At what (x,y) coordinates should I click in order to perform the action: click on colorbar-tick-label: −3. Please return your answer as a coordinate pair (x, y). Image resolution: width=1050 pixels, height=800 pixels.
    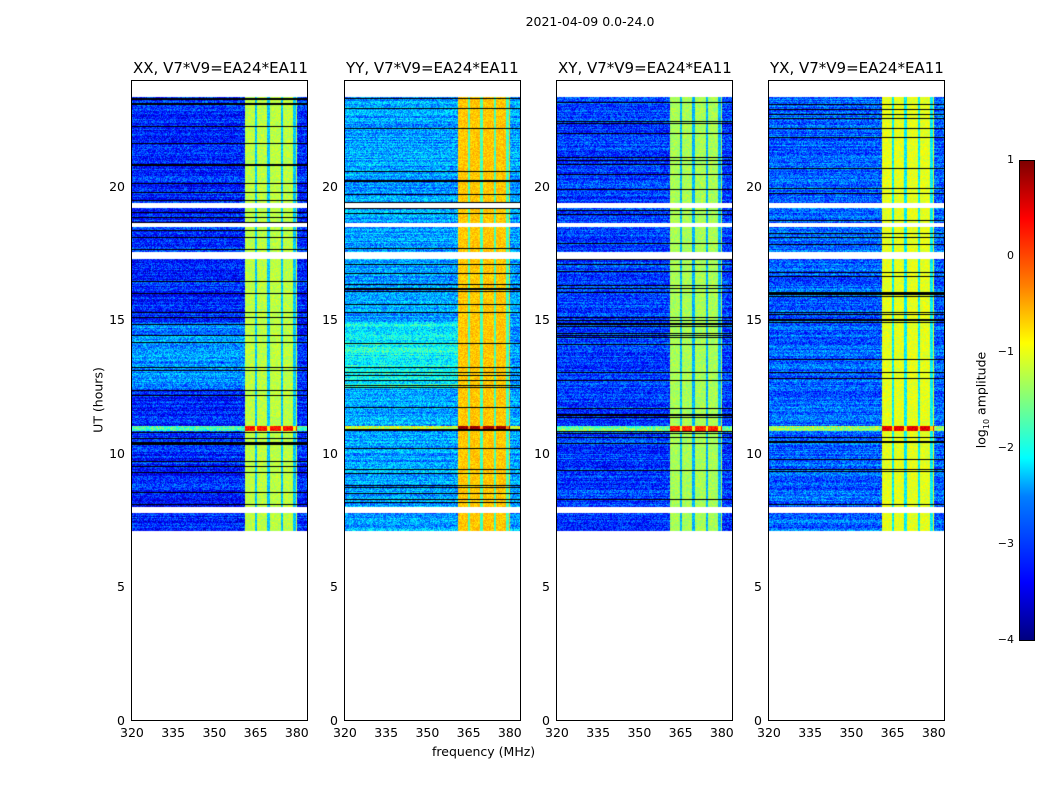
    Looking at the image, I should click on (1005, 543).